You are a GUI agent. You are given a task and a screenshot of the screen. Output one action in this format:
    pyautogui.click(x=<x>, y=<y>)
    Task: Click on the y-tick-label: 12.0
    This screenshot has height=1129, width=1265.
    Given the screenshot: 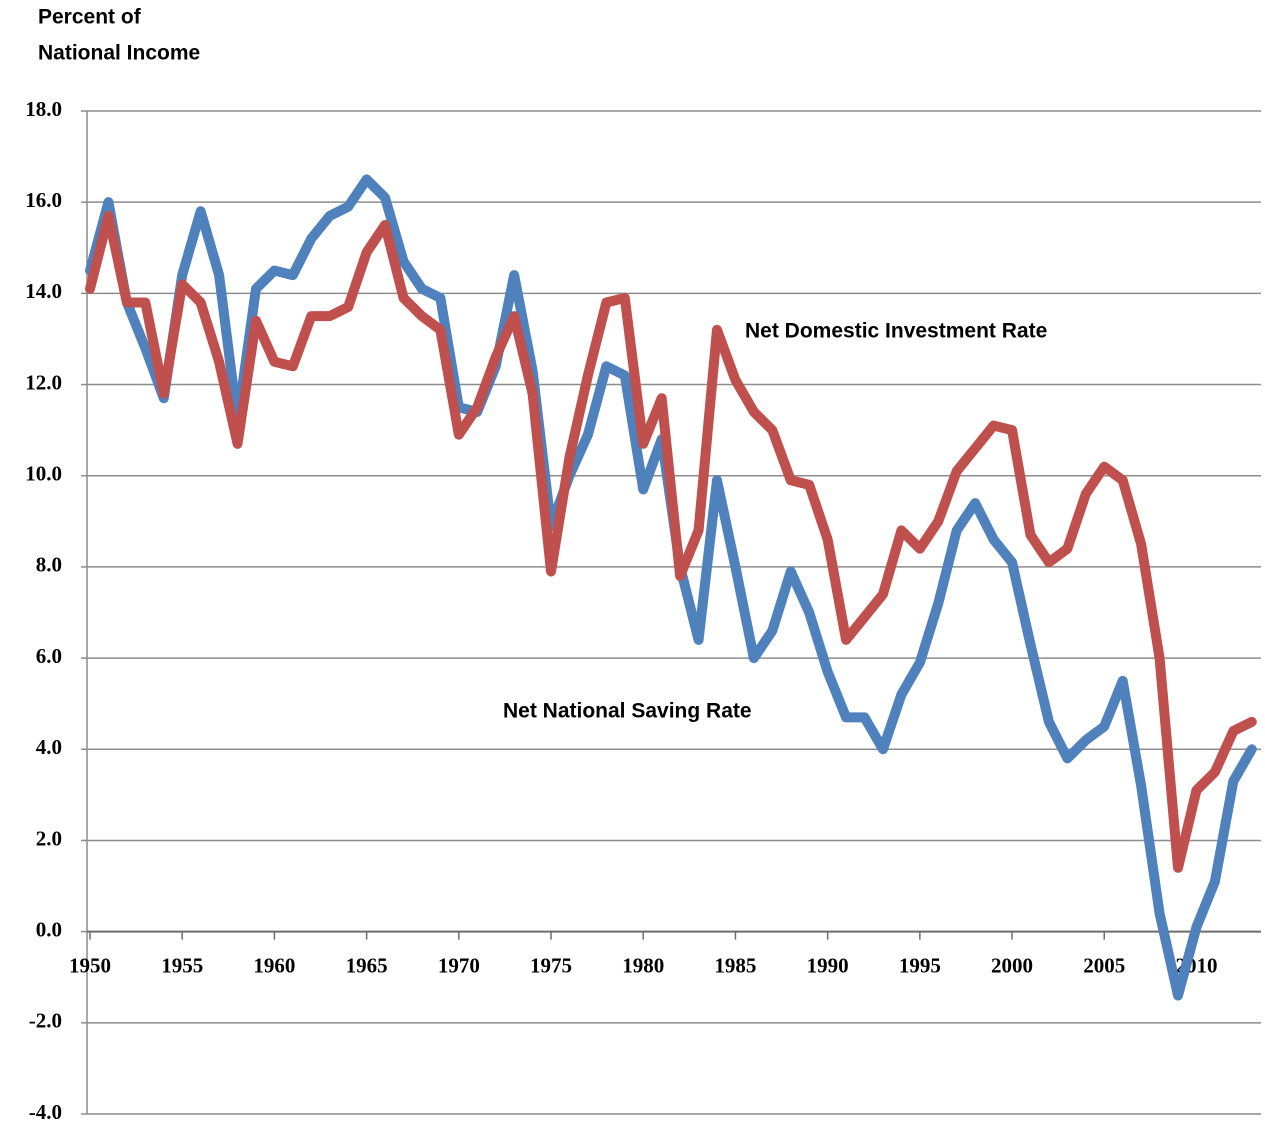 What is the action you would take?
    pyautogui.click(x=43, y=382)
    